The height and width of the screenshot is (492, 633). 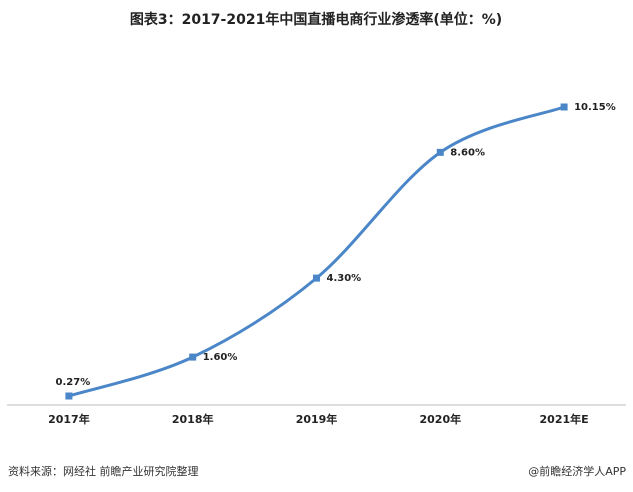 I want to click on x-tick-label: 2020年, so click(x=440, y=419).